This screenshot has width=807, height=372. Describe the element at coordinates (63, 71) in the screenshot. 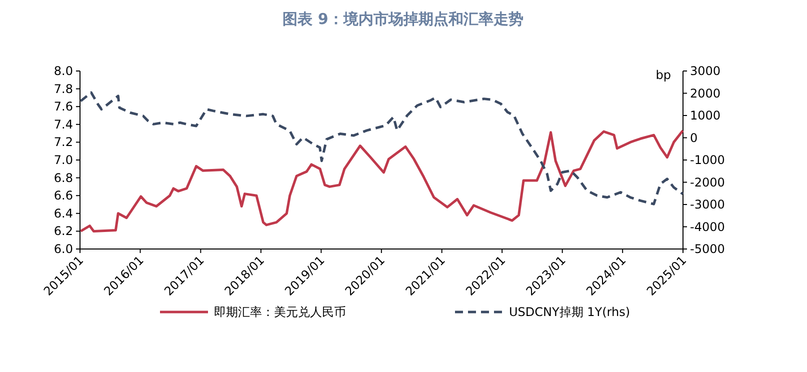

I see `y-tick-label: 8.0` at that location.